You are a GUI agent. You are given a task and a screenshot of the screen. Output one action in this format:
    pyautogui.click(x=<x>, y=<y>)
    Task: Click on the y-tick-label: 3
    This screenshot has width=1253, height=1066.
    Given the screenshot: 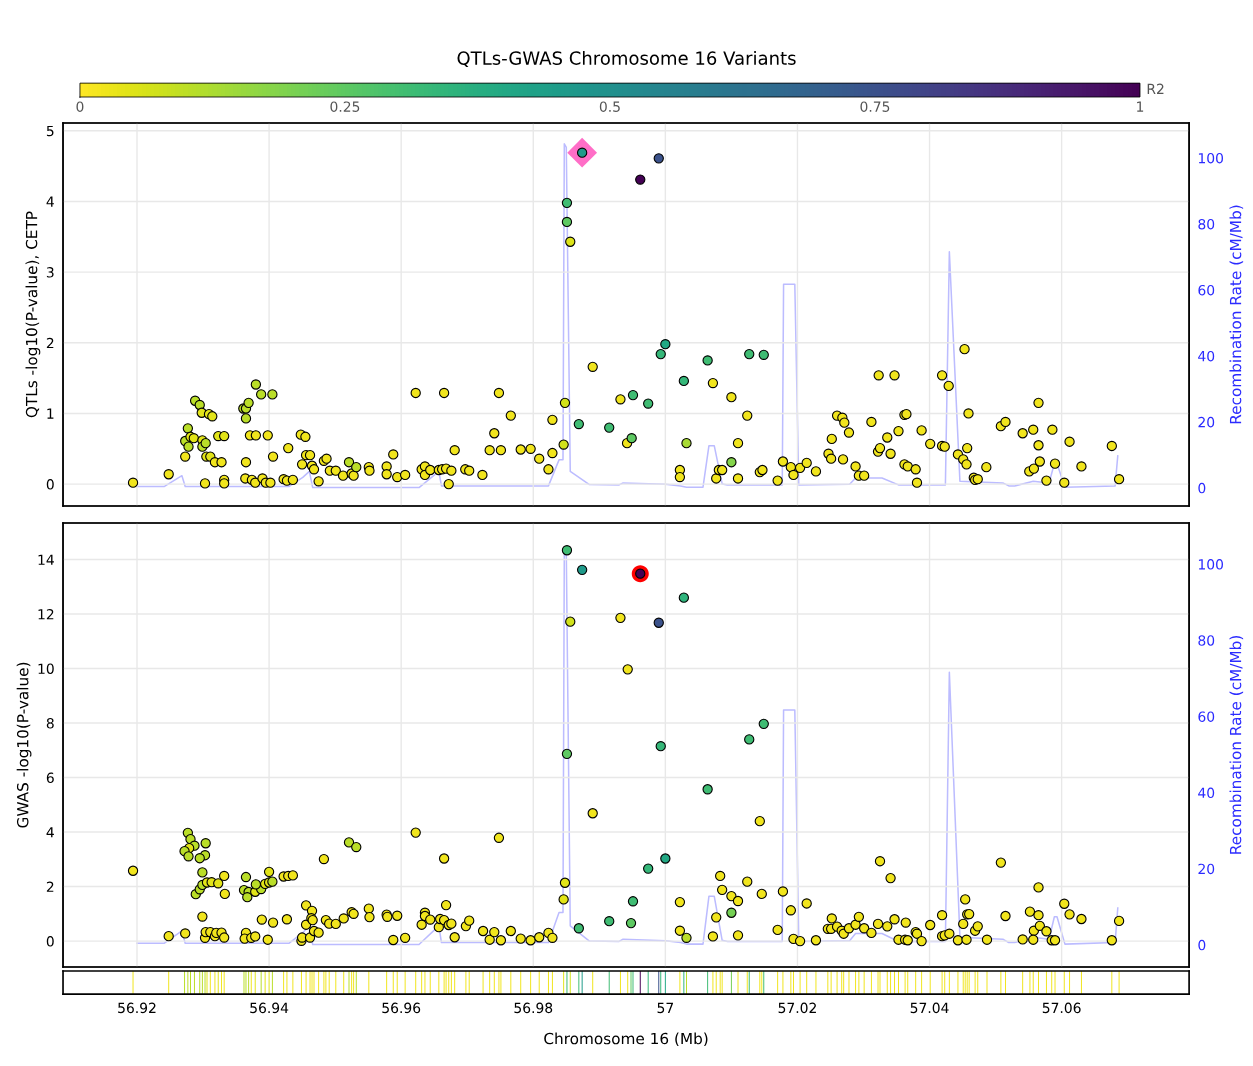 What is the action you would take?
    pyautogui.click(x=50, y=272)
    